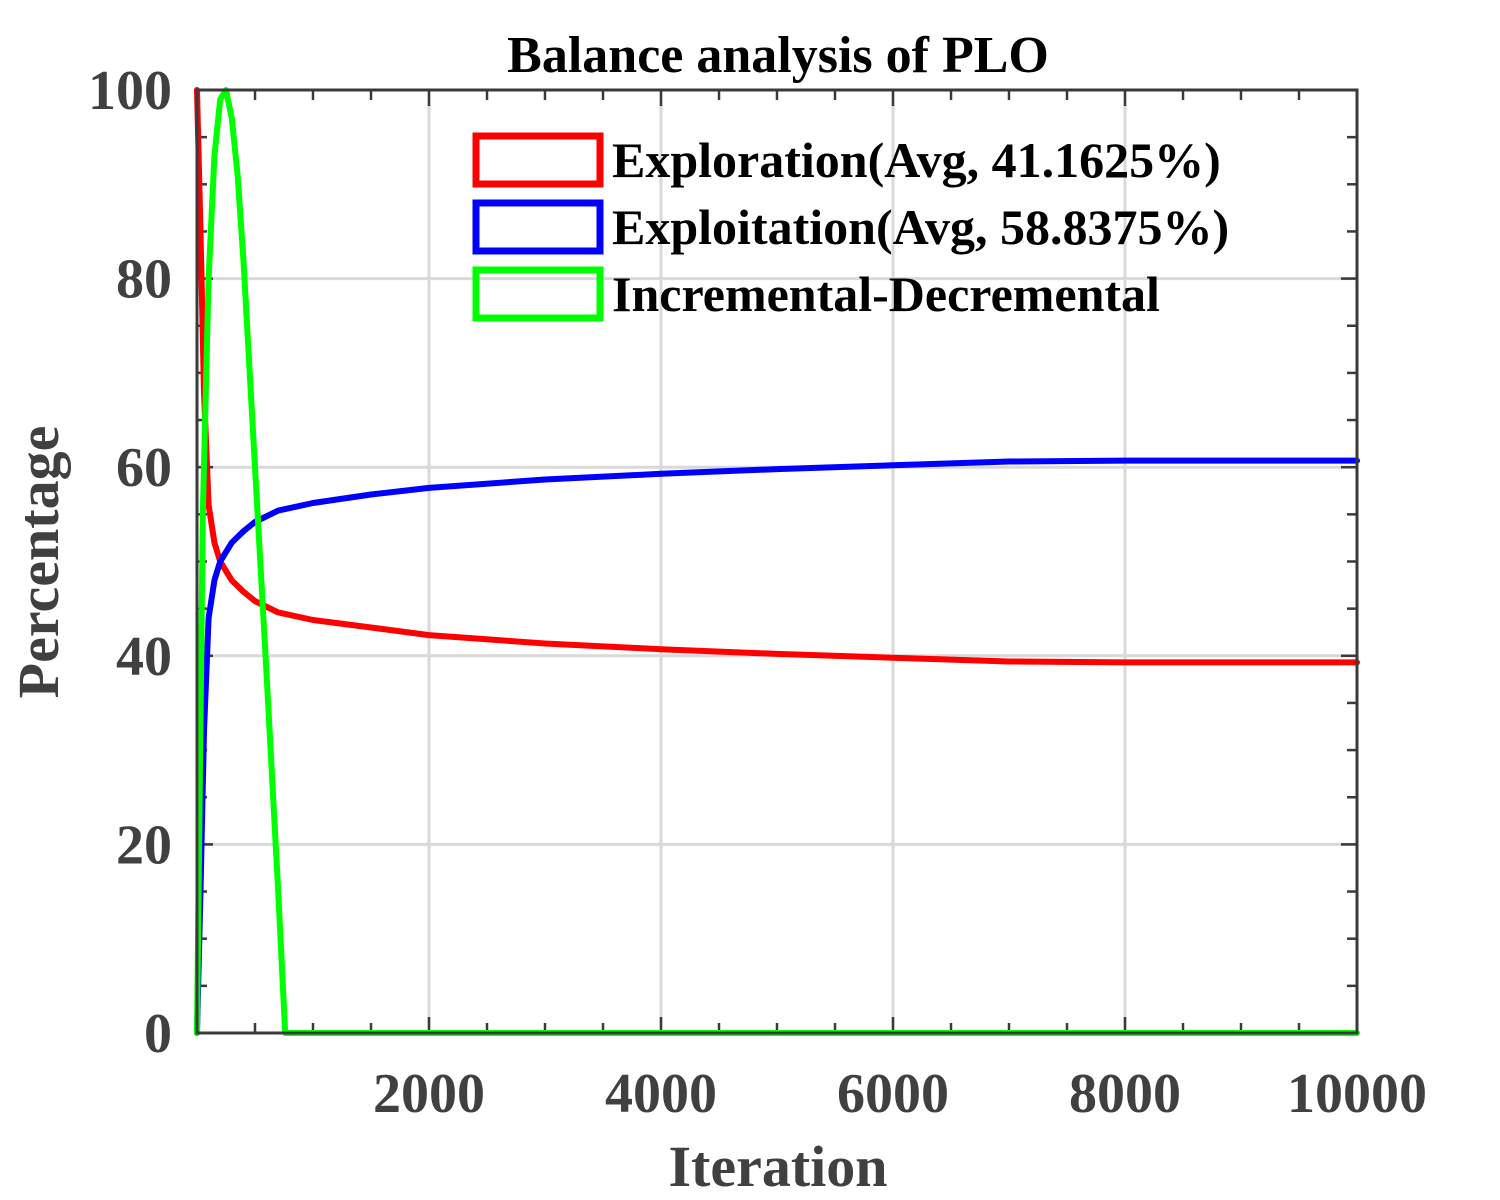 The height and width of the screenshot is (1200, 1500). What do you see at coordinates (1125, 1094) in the screenshot?
I see `x-tick-label: 8000` at bounding box center [1125, 1094].